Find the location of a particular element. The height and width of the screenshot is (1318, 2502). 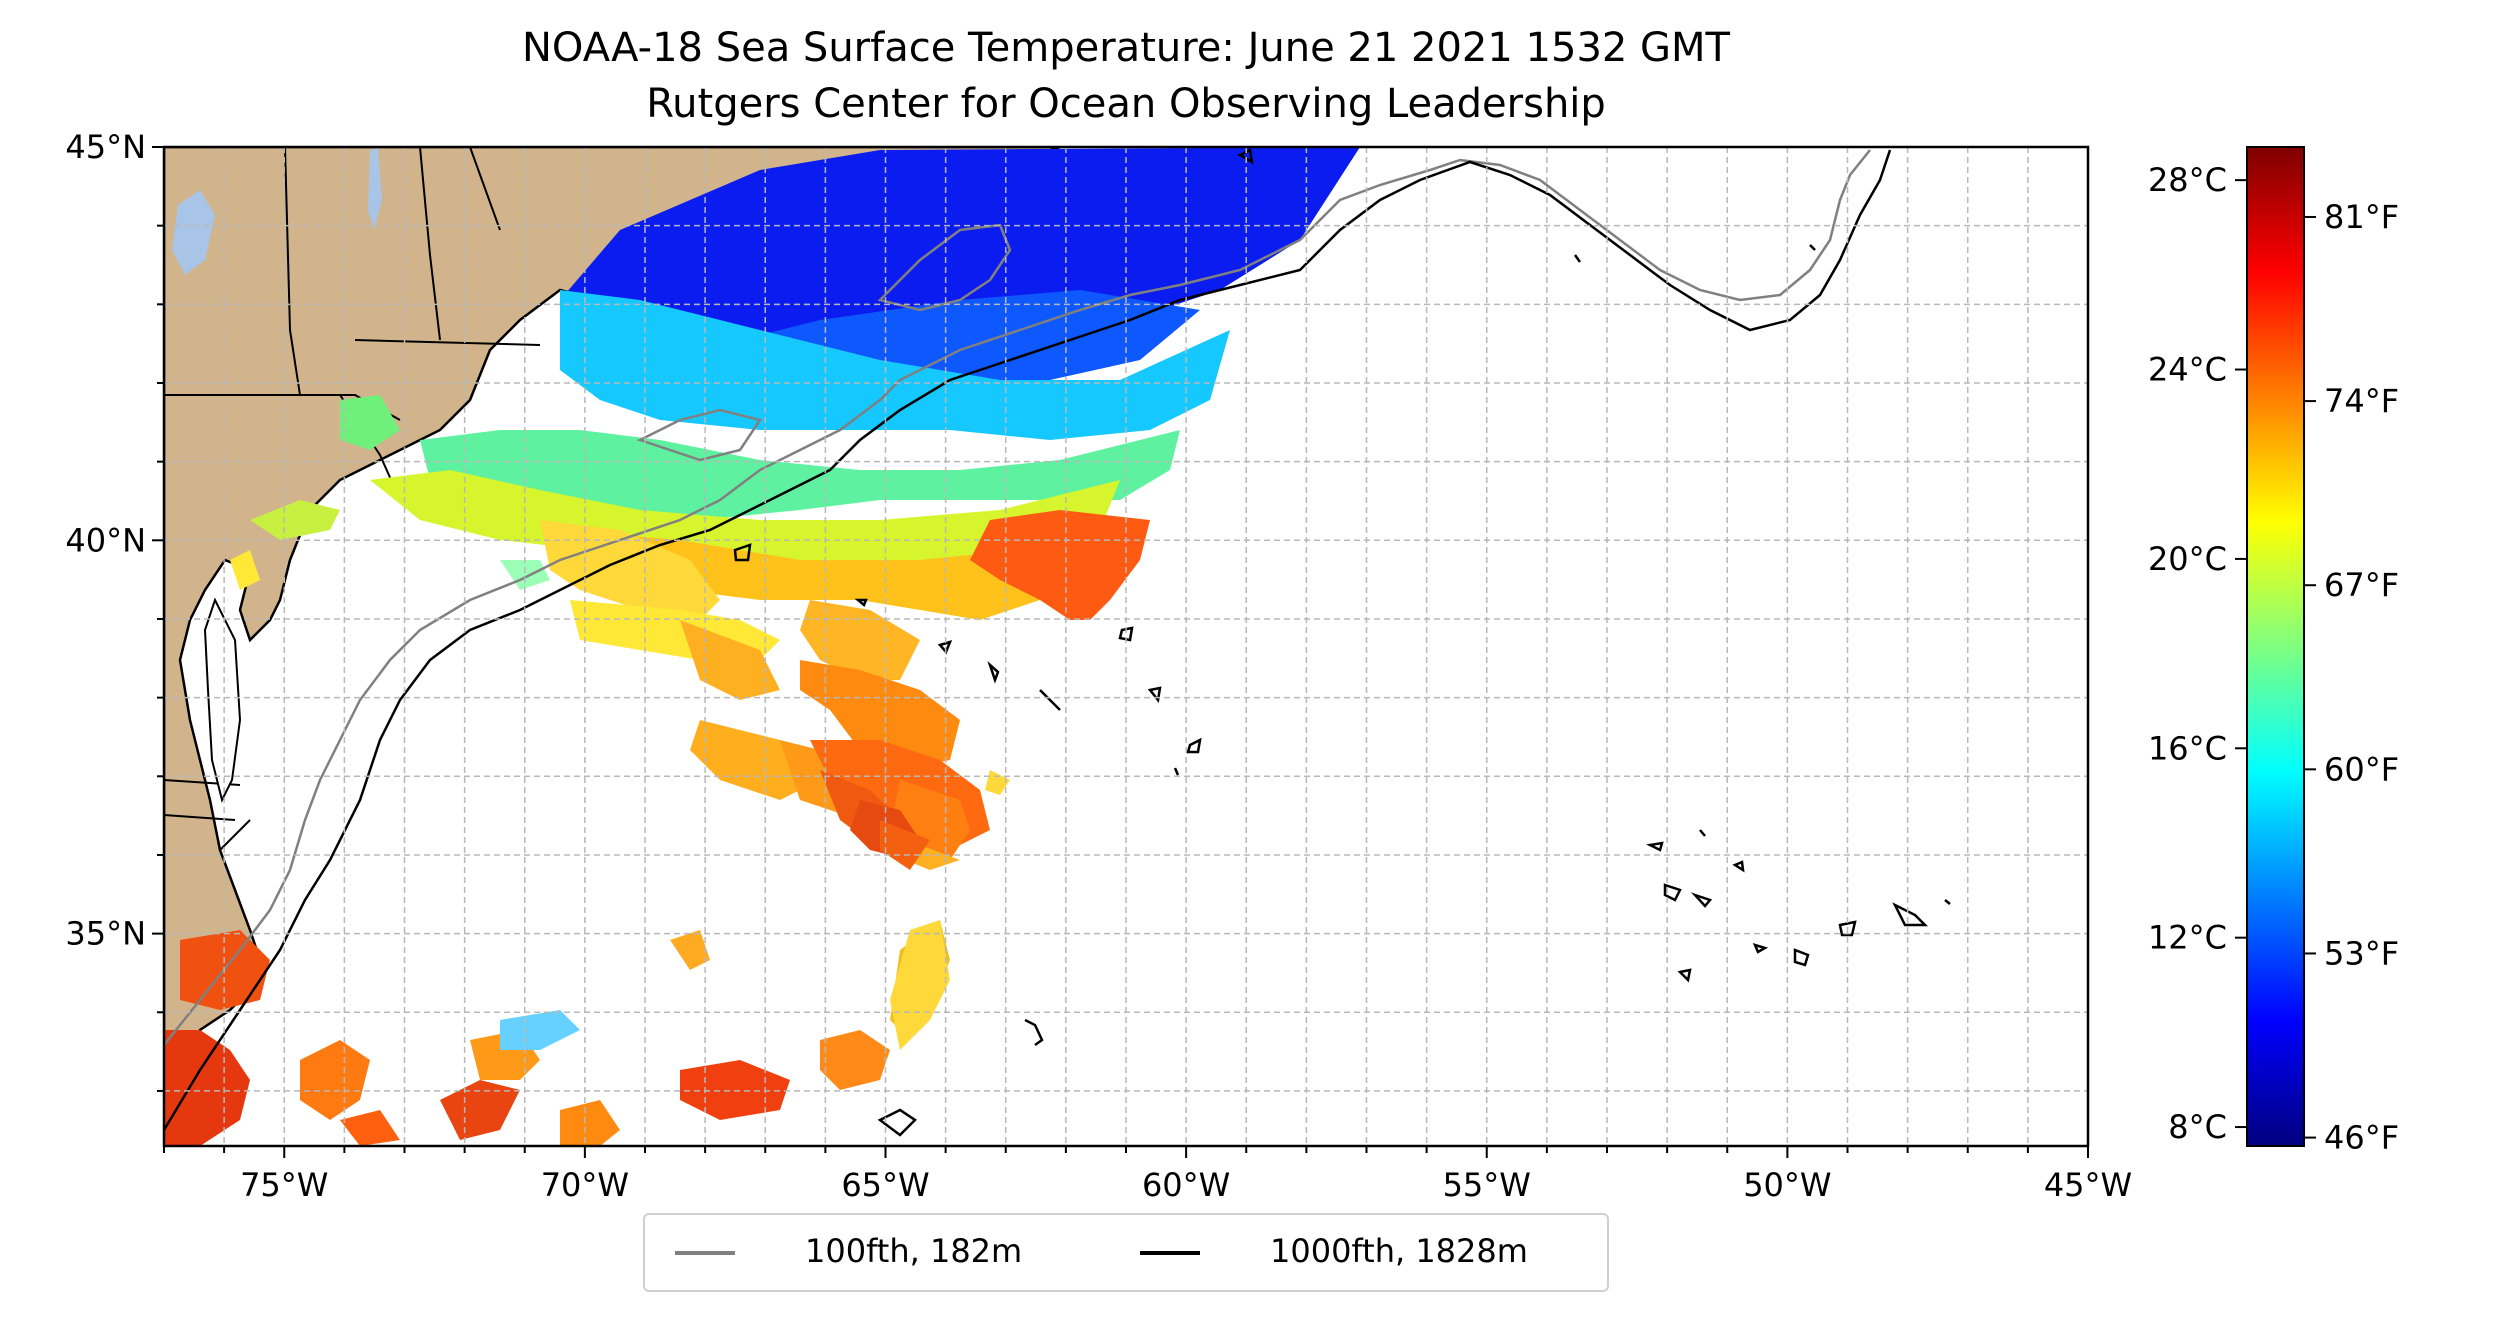

fahrenheit-tick-label: 67°F is located at coordinates (2361, 585).